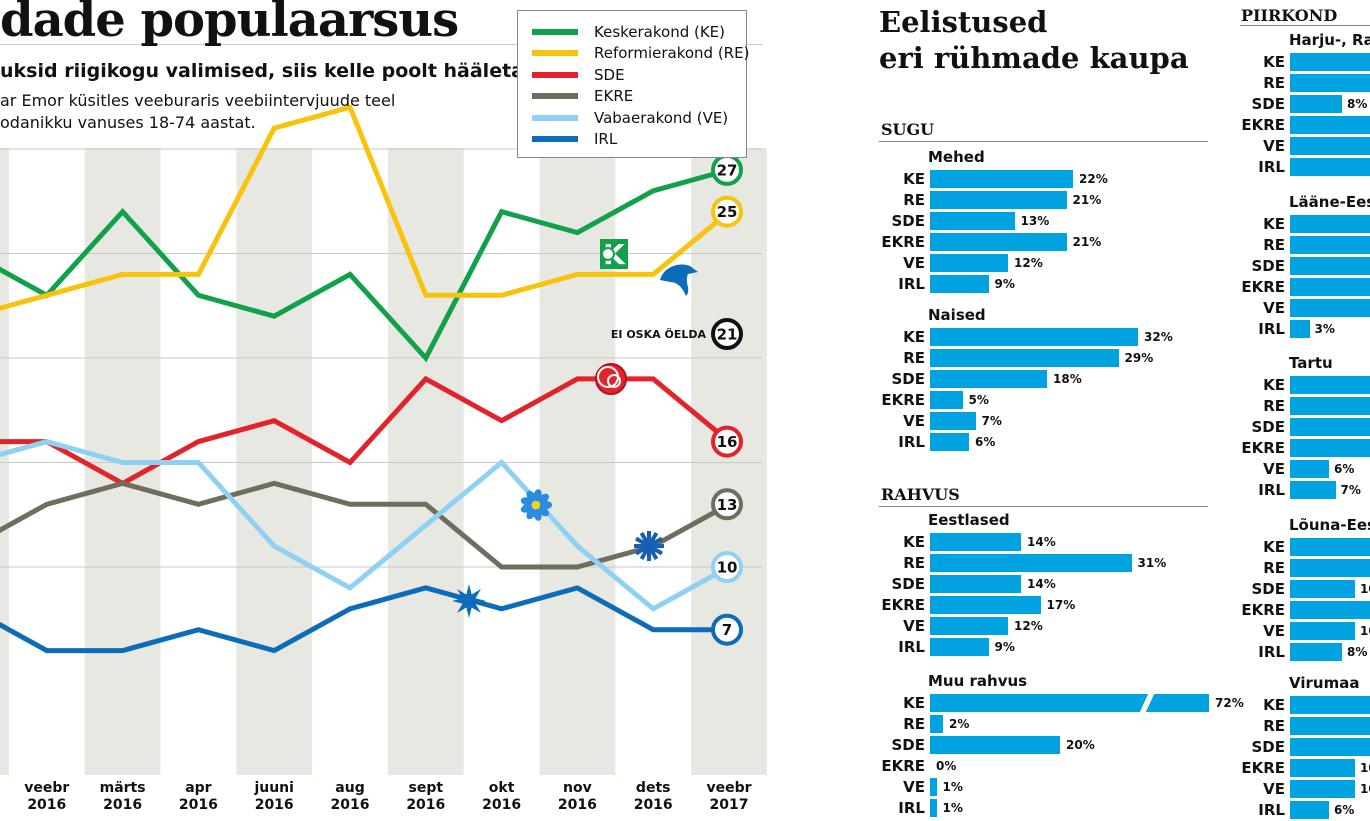 Image resolution: width=1370 pixels, height=821 pixels. I want to click on end-label-sde-ring, so click(727, 441).